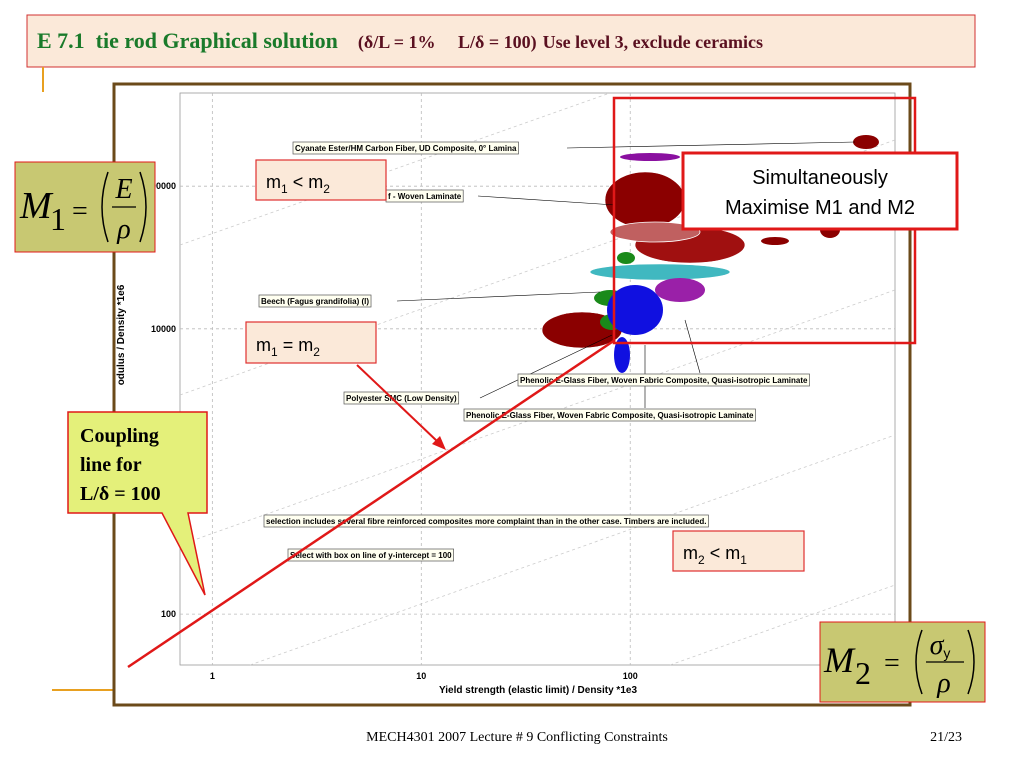 The image size is (1024, 768). I want to click on x-tick-label: 100, so click(630, 676).